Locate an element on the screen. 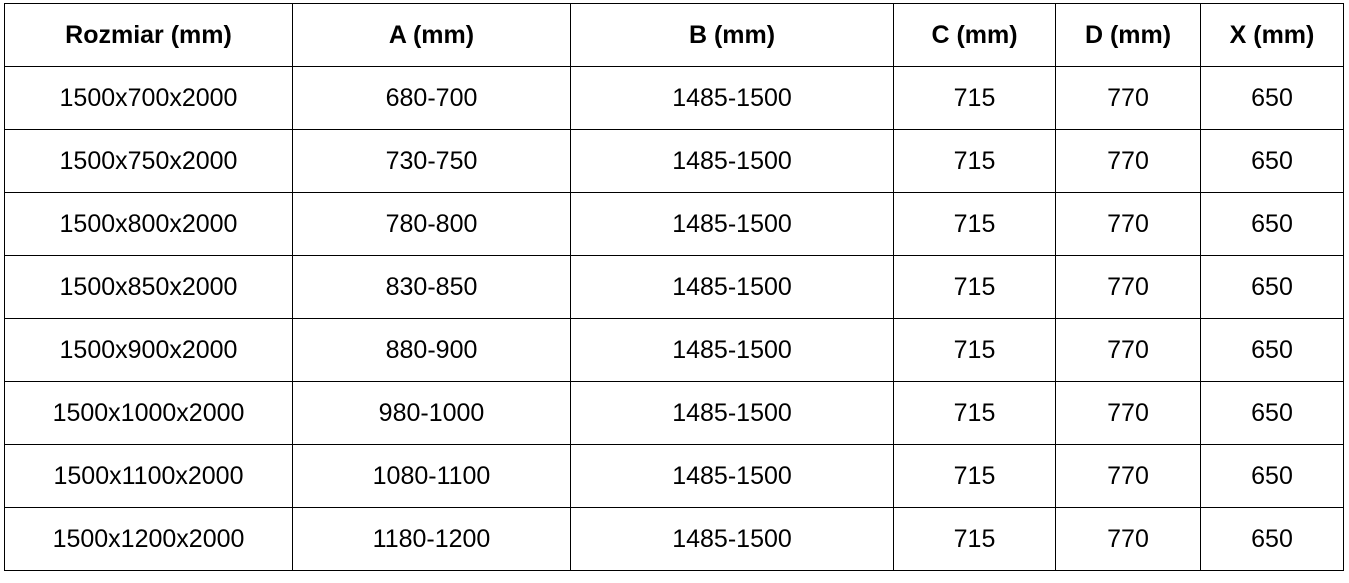 The height and width of the screenshot is (583, 1349). table-cell: 1500x1200x2000 is located at coordinates (148, 539).